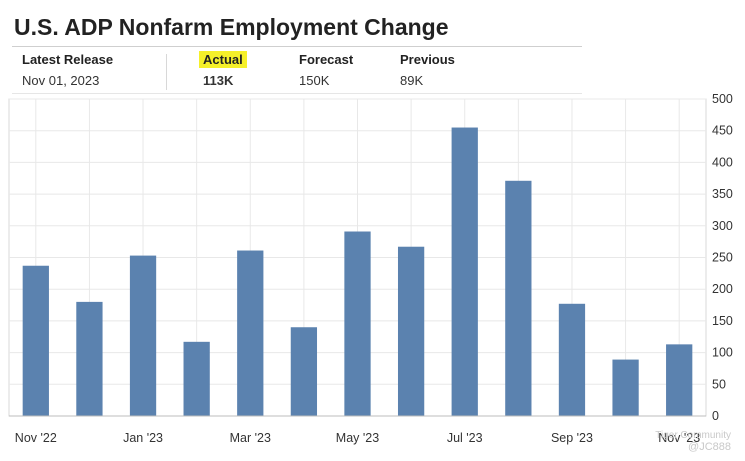  I want to click on previous-block: Previous 89K, so click(427, 70).